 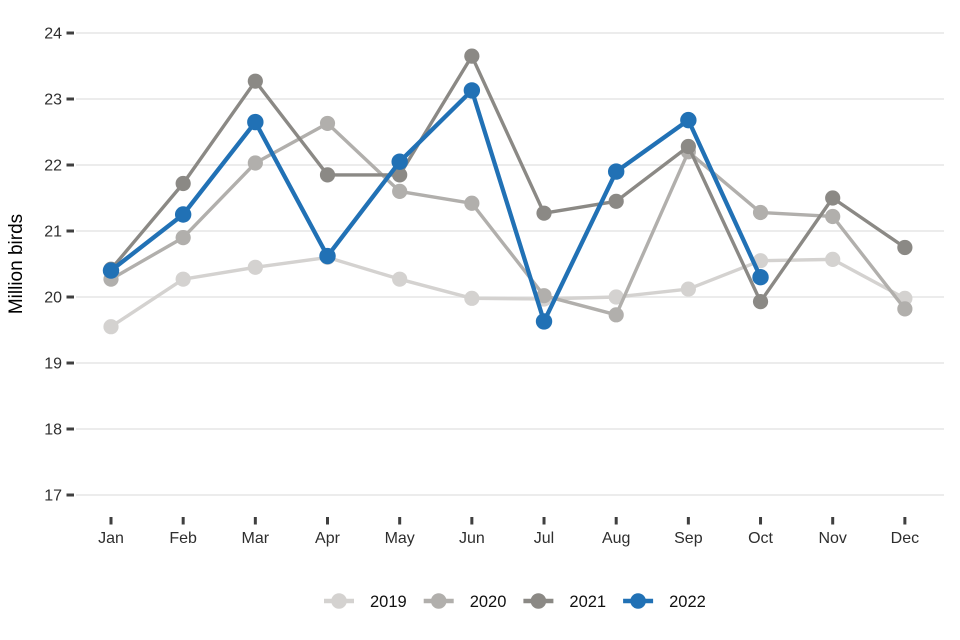 What do you see at coordinates (544, 538) in the screenshot?
I see `x-tick-label-Jul: Jul` at bounding box center [544, 538].